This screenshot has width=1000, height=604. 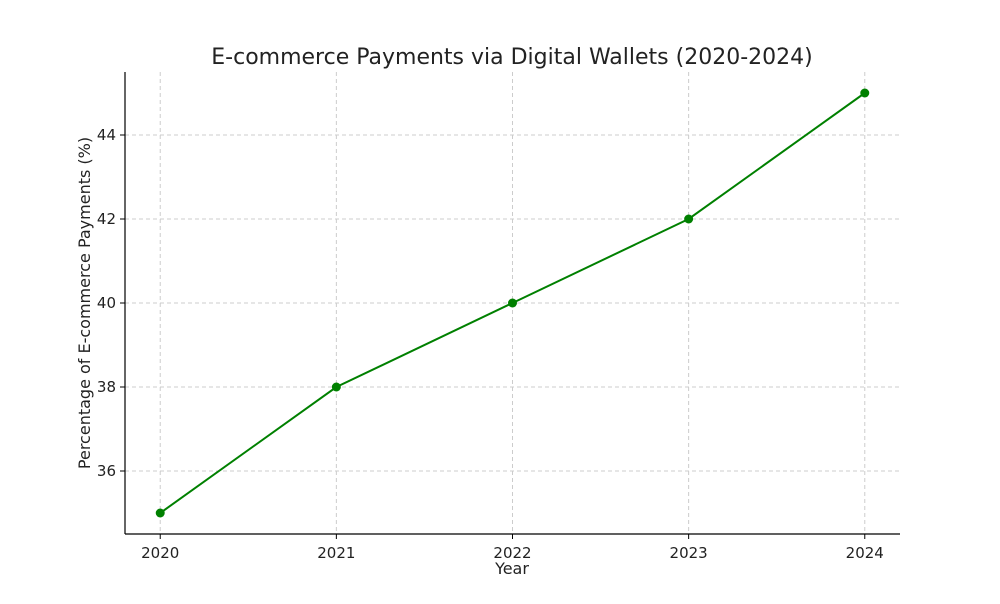 I want to click on y-tick-label: 36, so click(x=106, y=471).